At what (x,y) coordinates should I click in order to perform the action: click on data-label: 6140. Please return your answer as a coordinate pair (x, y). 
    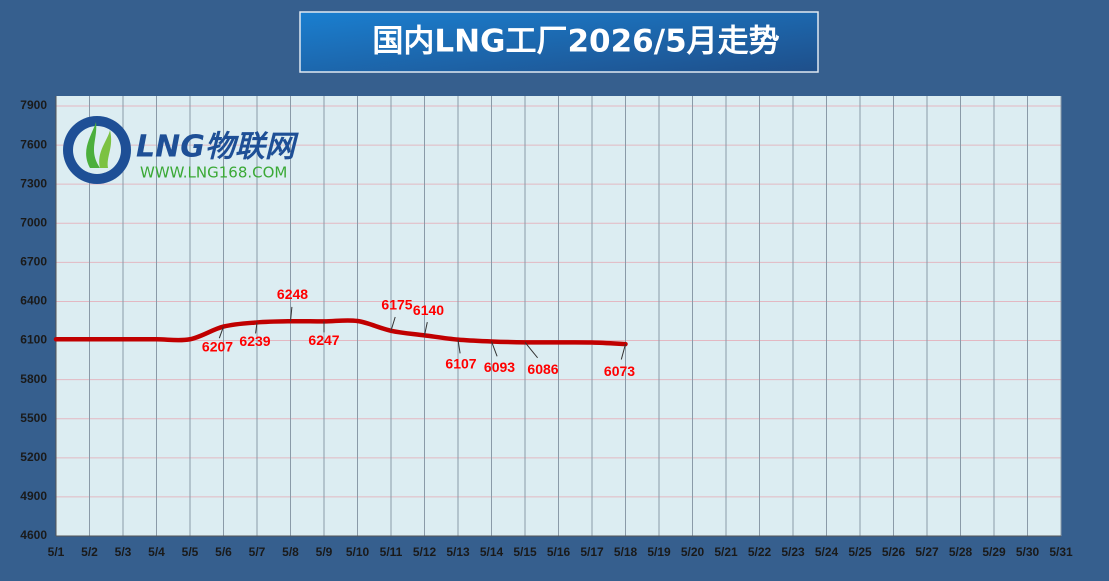
    Looking at the image, I should click on (428, 310).